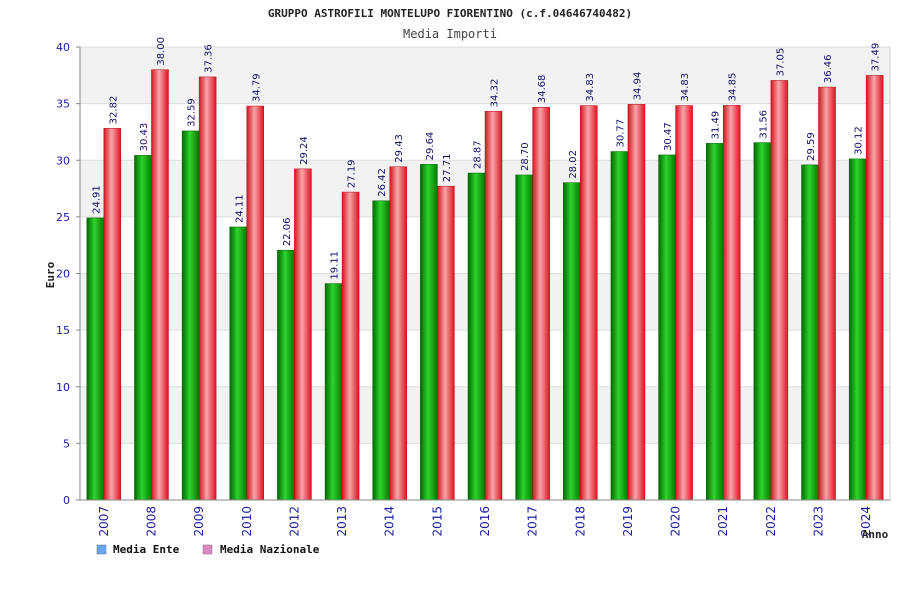 Image resolution: width=900 pixels, height=600 pixels. I want to click on data-label: 29.64, so click(430, 146).